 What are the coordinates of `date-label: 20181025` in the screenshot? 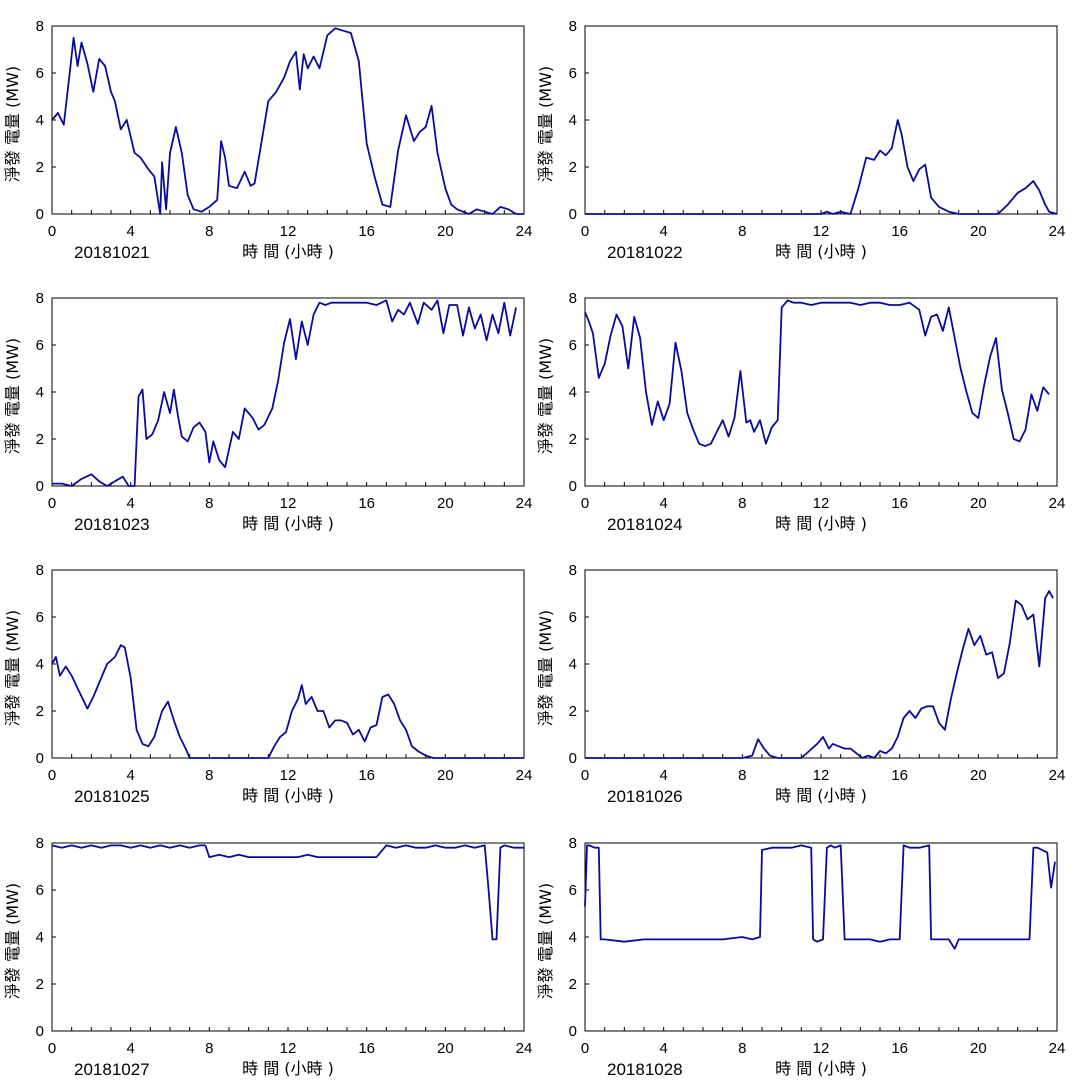 It's located at (112, 796).